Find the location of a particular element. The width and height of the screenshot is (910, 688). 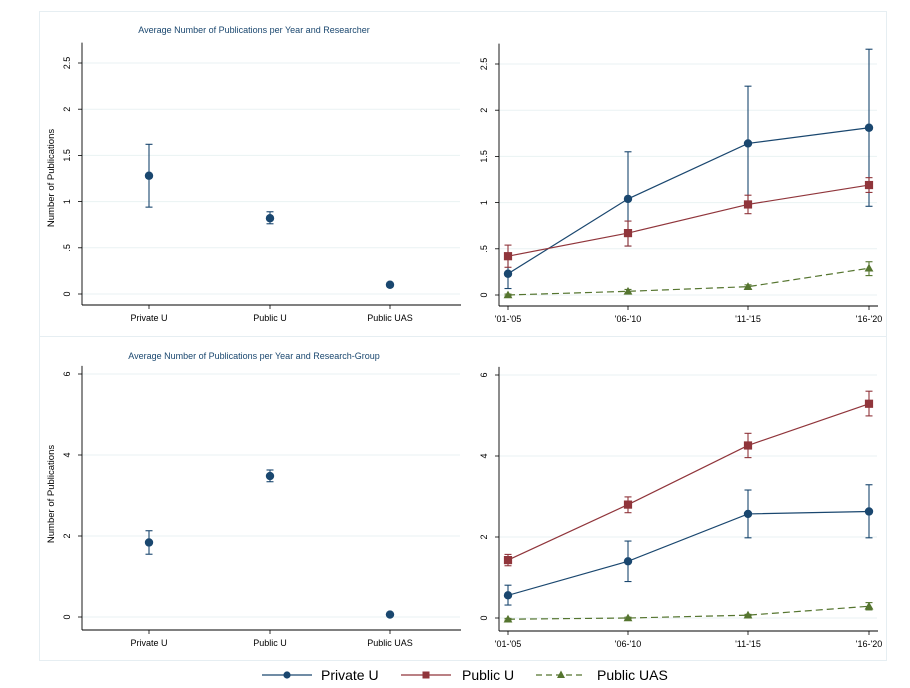

legend-item-public-uas: Public UAS is located at coordinates (602, 675).